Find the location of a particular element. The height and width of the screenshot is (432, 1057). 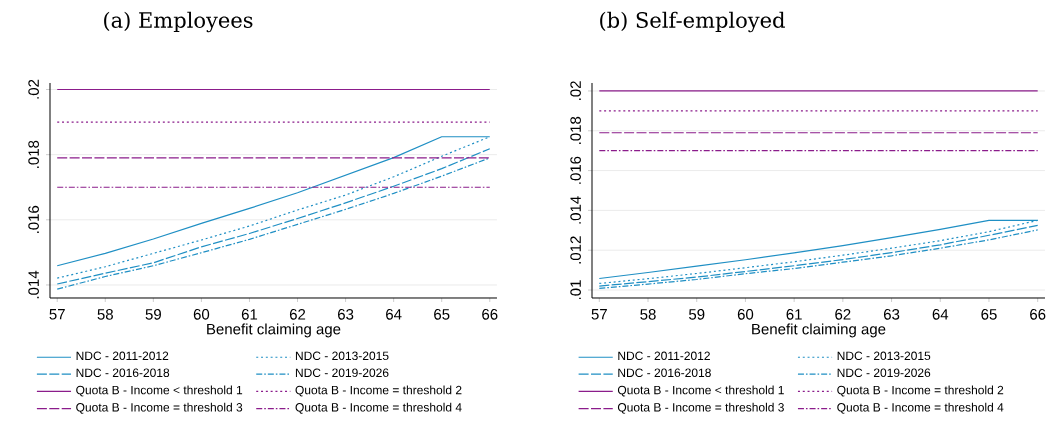

chart-title: (b) Self-employed is located at coordinates (692, 22).